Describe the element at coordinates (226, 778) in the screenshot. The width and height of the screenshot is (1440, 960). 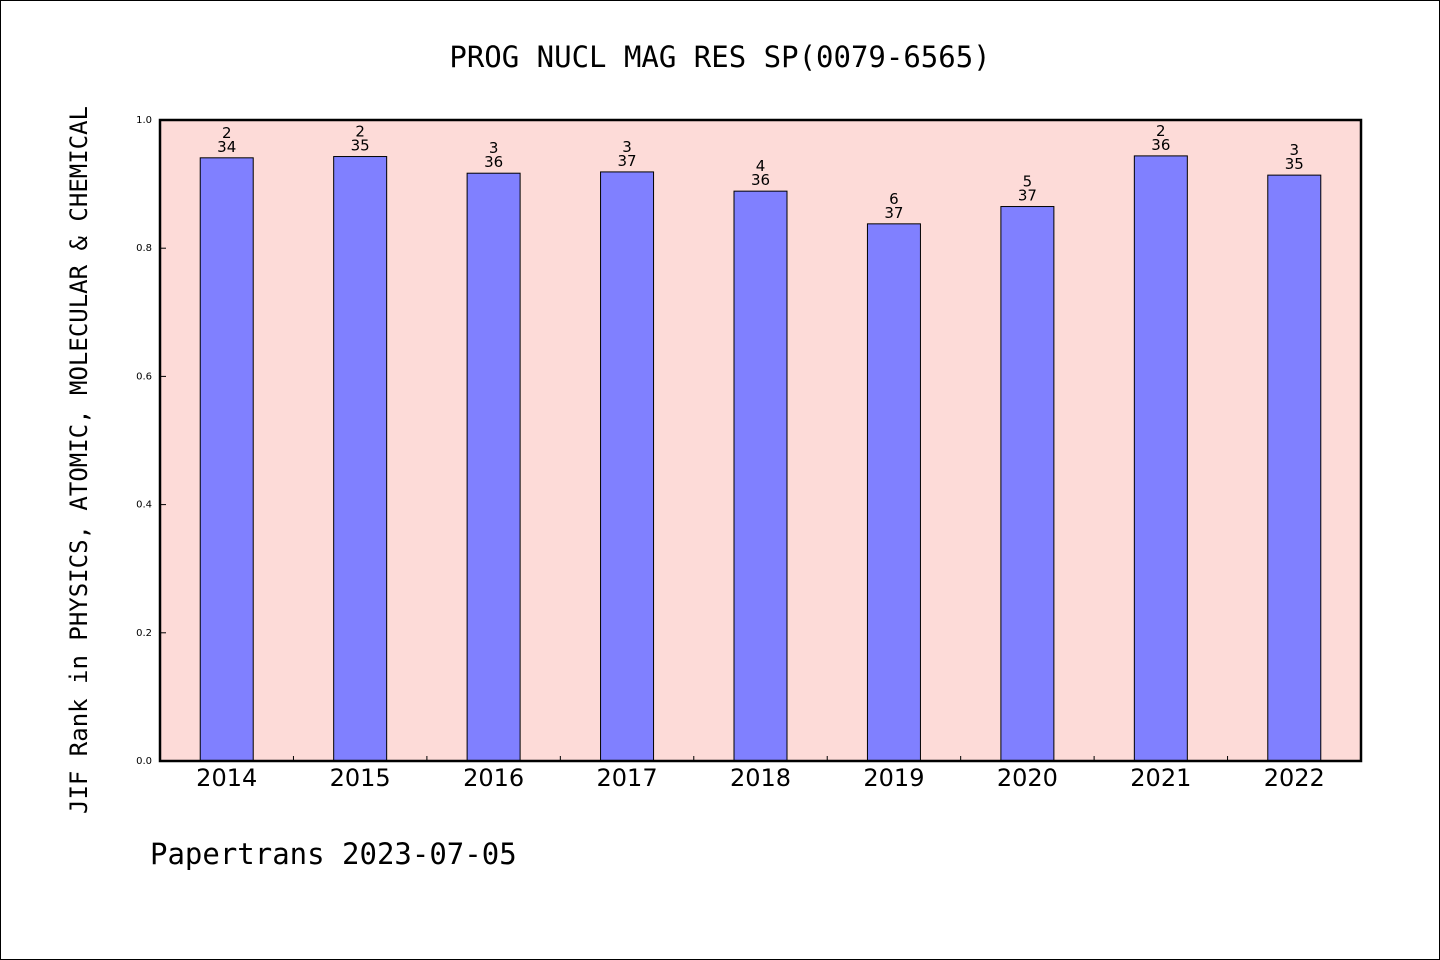
I see `x-tick-label-2014: 2014` at that location.